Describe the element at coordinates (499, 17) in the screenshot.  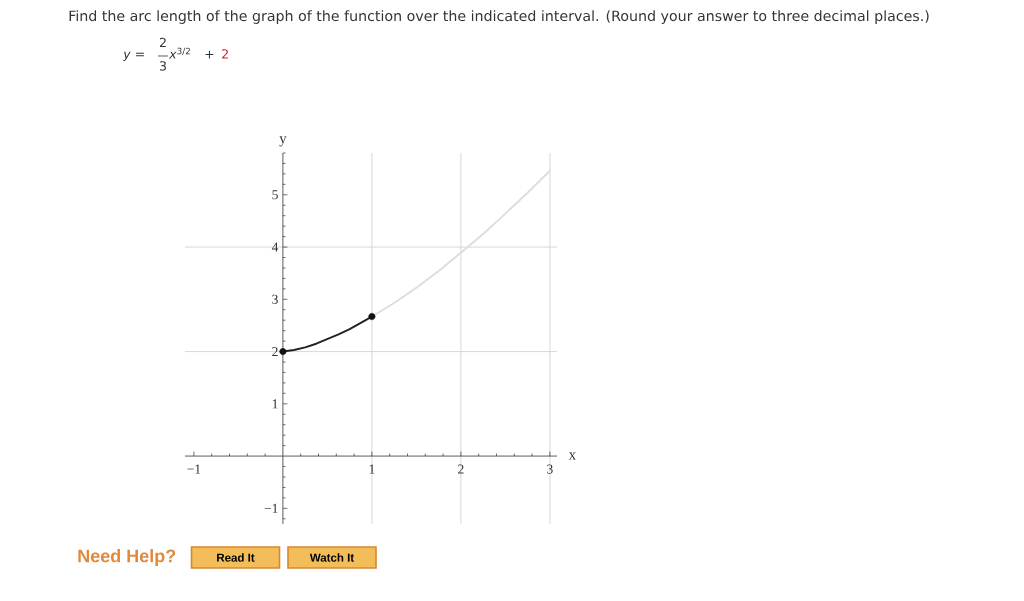
I see `chart-title: Find the arc length of the graph of the function over the indicated interval. (Round your answer to three decimal places.)` at that location.